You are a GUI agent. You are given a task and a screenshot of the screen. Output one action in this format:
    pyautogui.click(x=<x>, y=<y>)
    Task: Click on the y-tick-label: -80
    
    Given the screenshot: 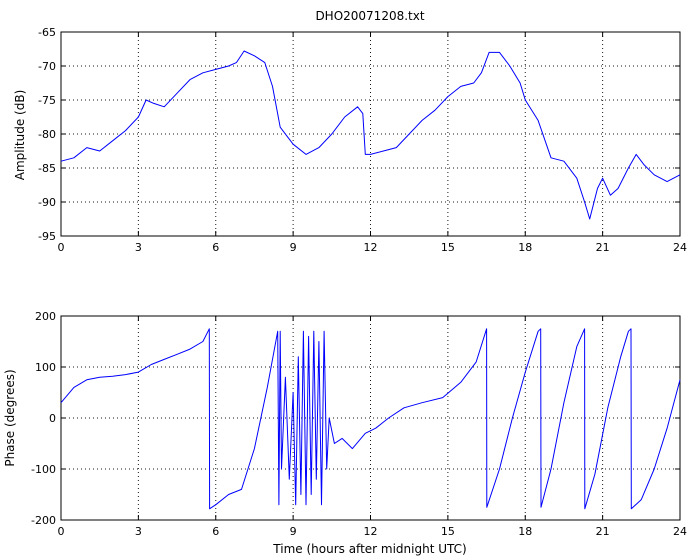 What is the action you would take?
    pyautogui.click(x=47, y=134)
    